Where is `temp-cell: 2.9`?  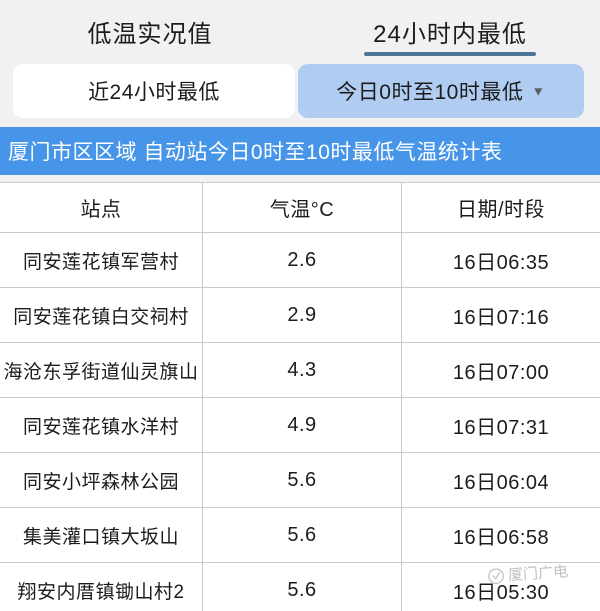 temp-cell: 2.9 is located at coordinates (302, 315).